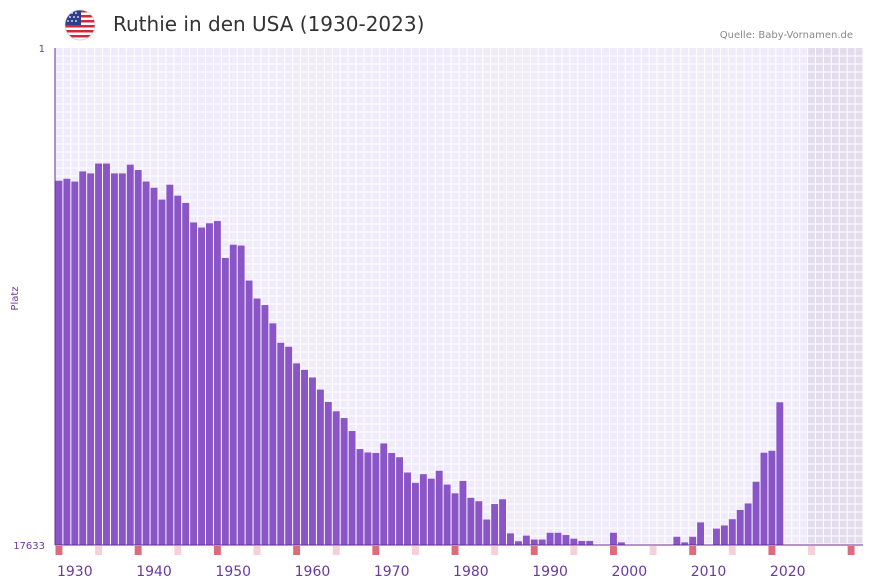  Describe the element at coordinates (439, 507) in the screenshot. I see `bar-1976` at that location.